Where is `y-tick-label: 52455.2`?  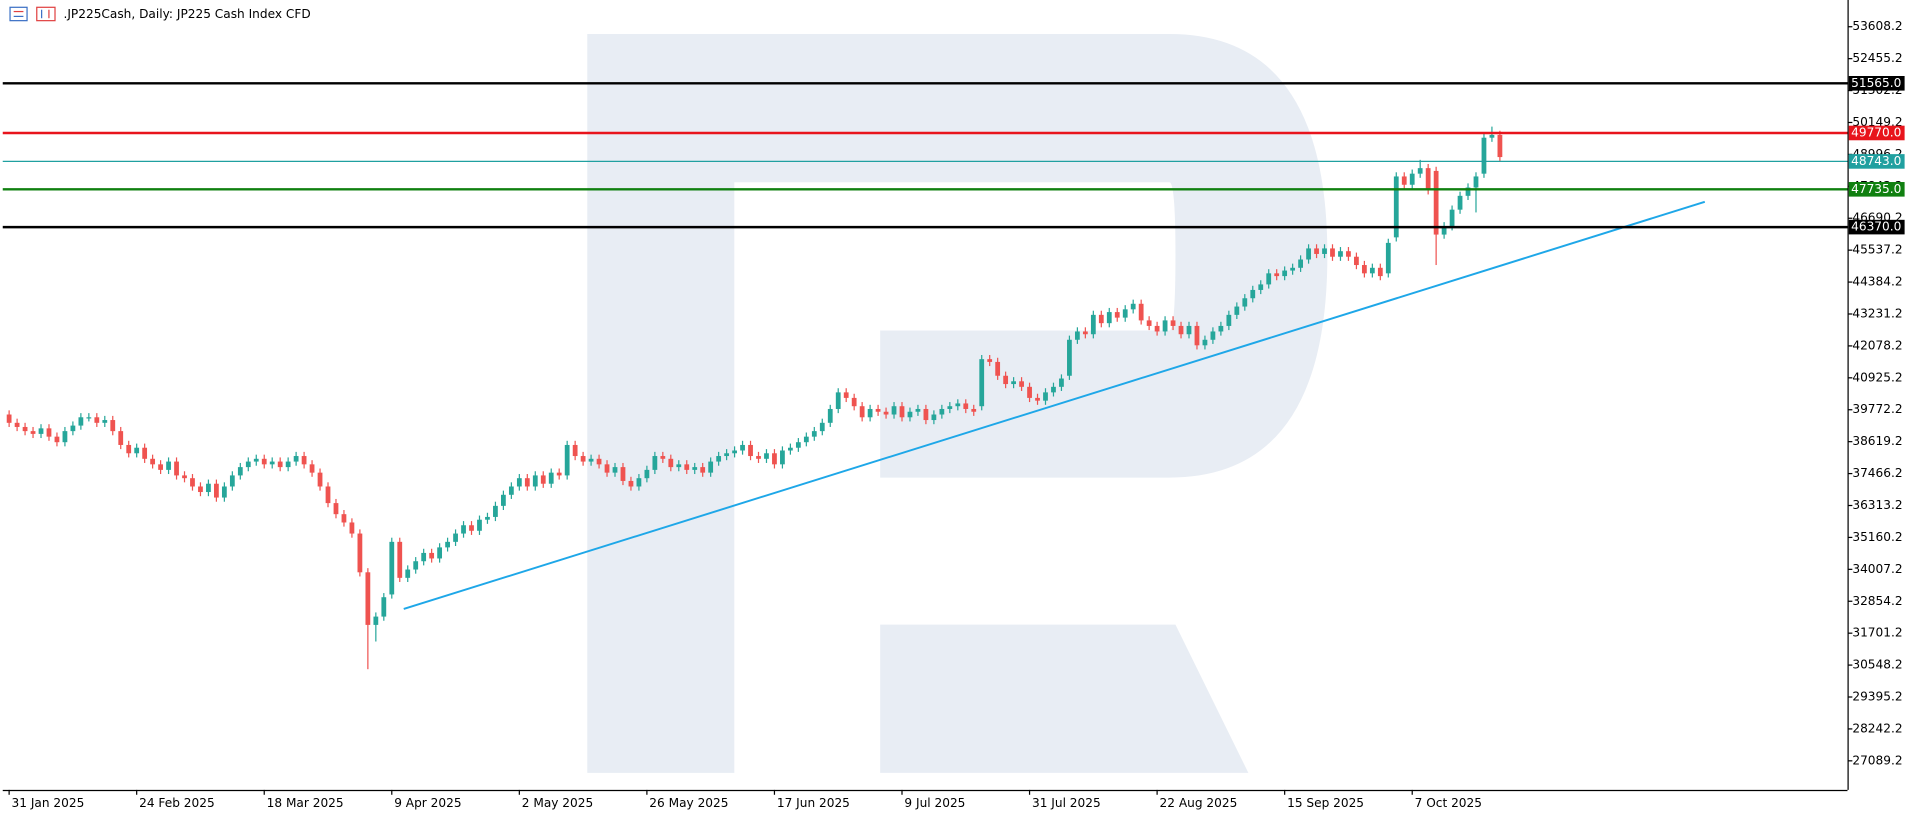 y-tick-label: 52455.2 is located at coordinates (1877, 58).